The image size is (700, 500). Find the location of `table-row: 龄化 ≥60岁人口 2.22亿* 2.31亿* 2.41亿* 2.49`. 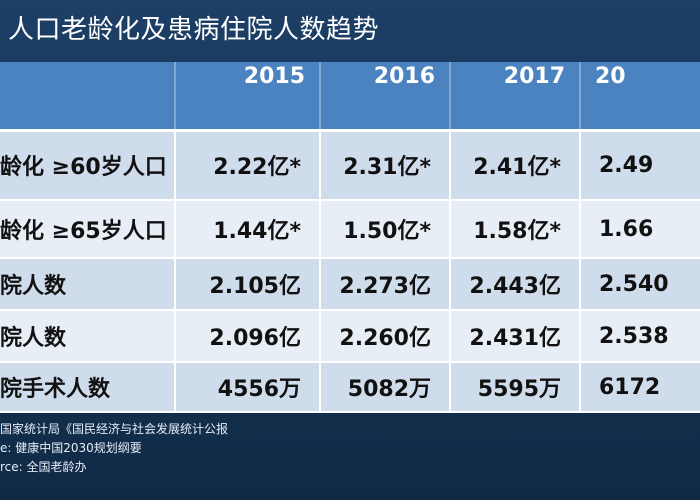

table-row: 龄化 ≥60岁人口 2.22亿* 2.31亿* 2.41亿* 2.49 is located at coordinates (350, 165).